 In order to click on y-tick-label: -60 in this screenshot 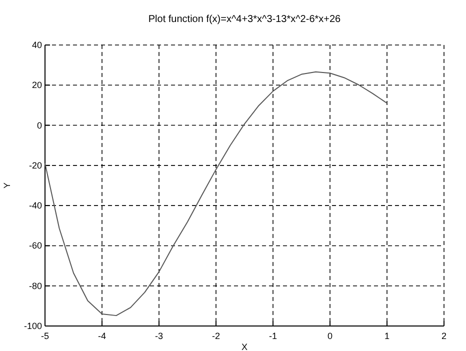, I will do `click(35, 245)`.